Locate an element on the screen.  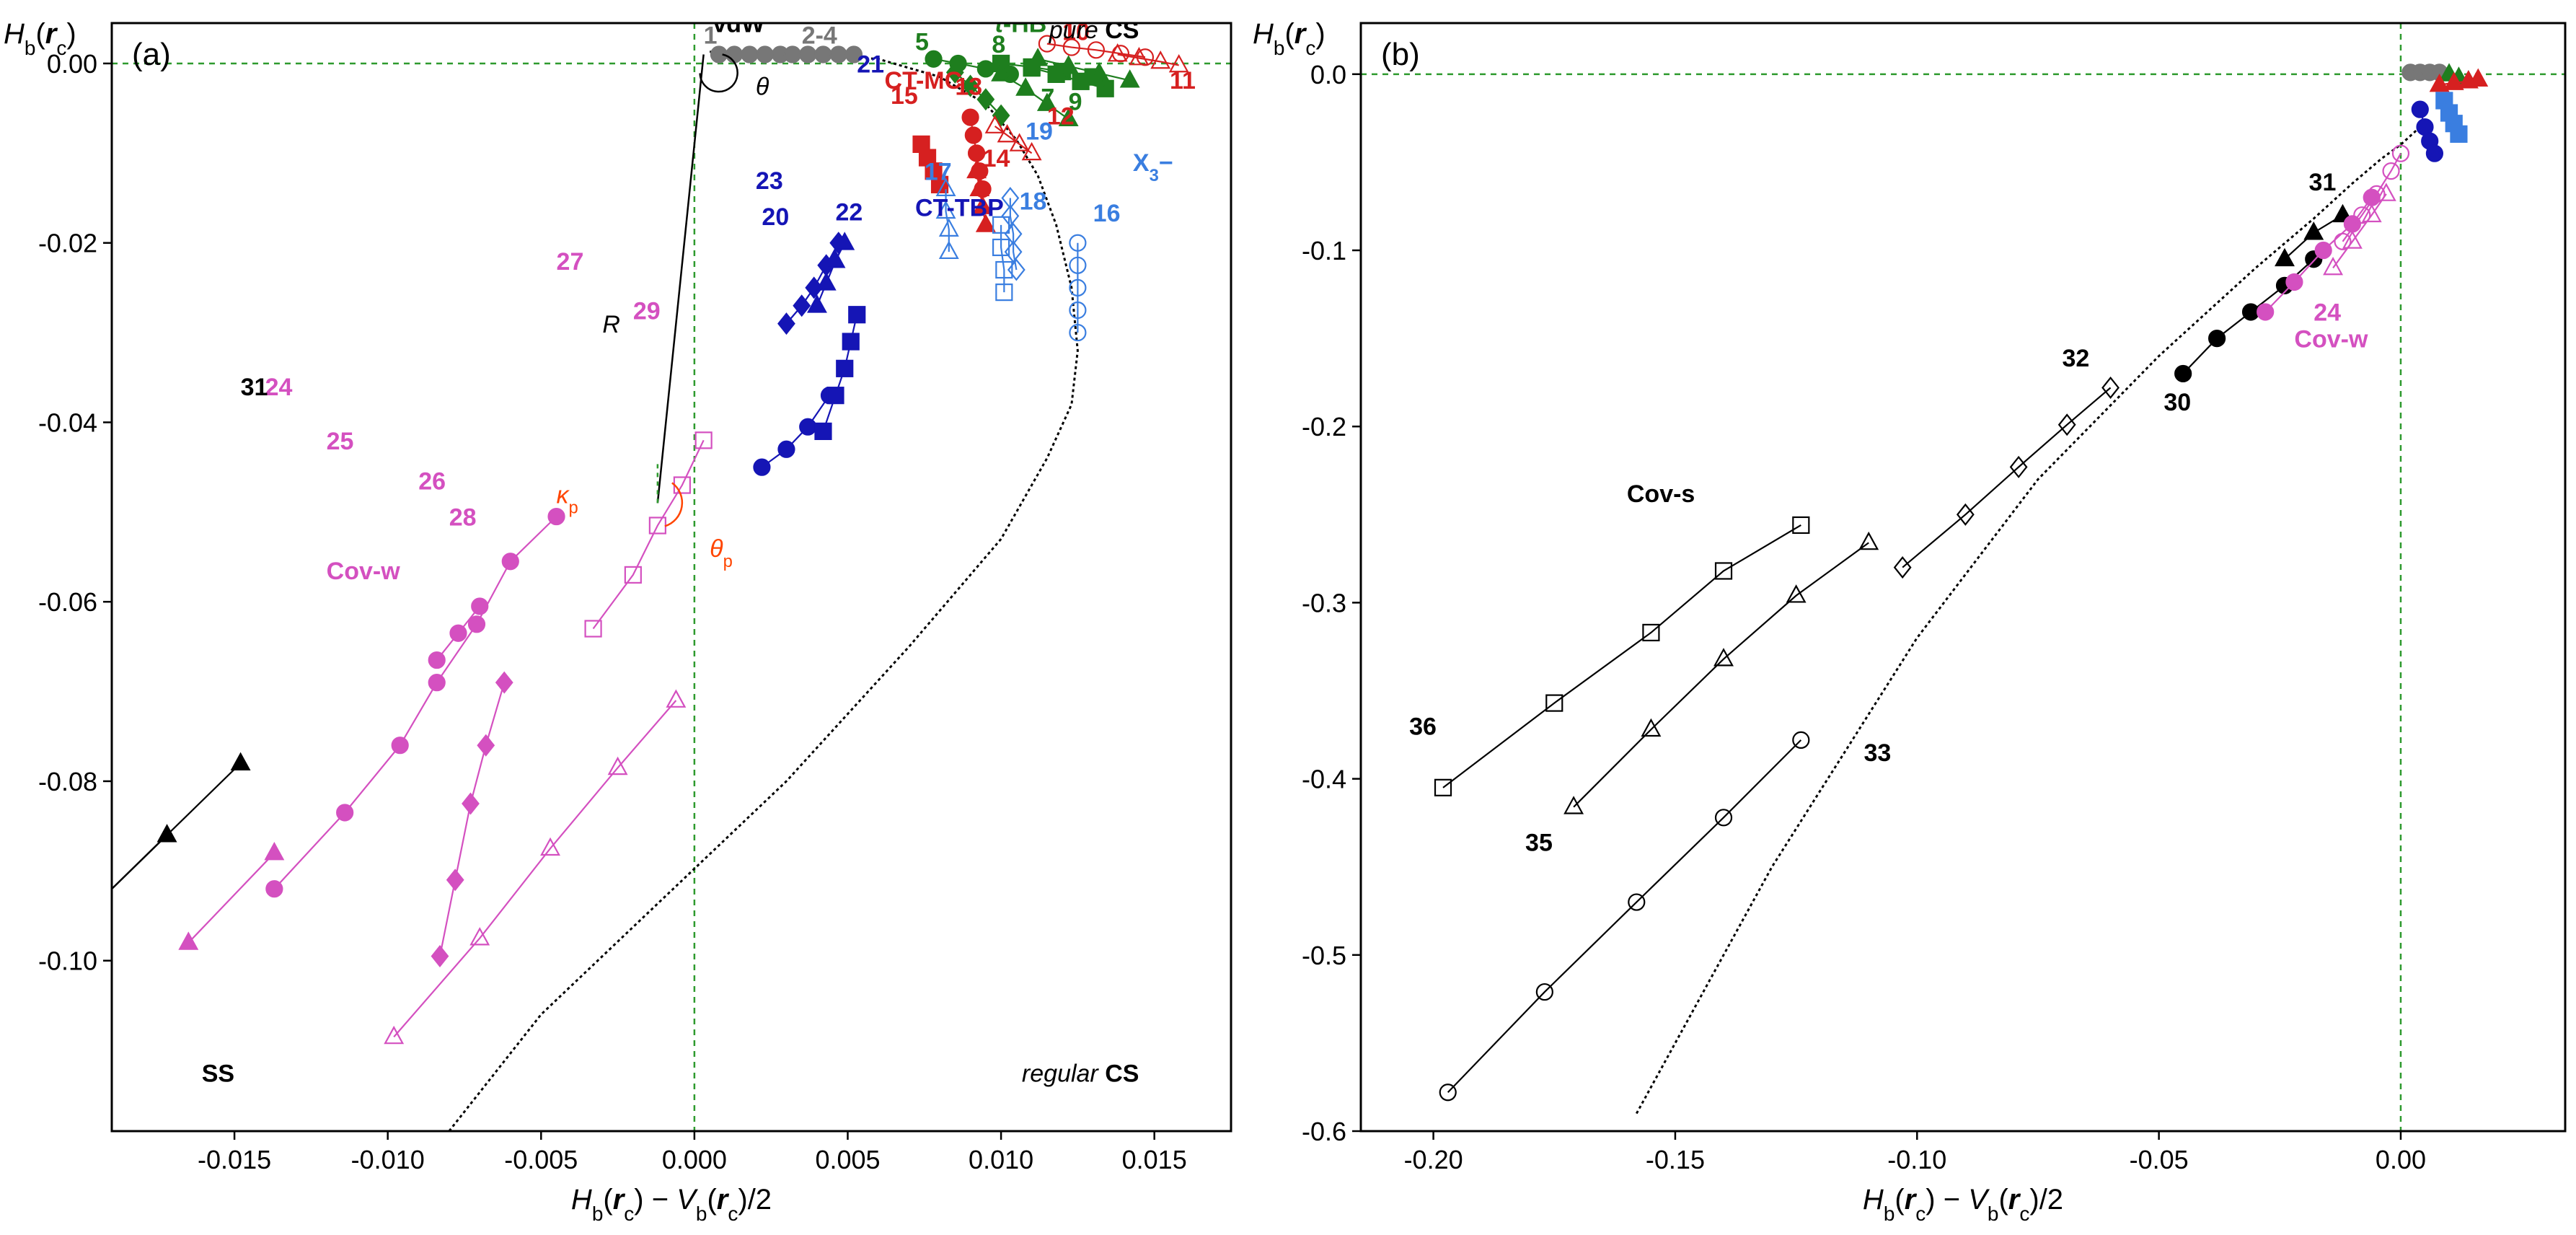
annotation-label: t-HB is located at coordinates (1021, 24).